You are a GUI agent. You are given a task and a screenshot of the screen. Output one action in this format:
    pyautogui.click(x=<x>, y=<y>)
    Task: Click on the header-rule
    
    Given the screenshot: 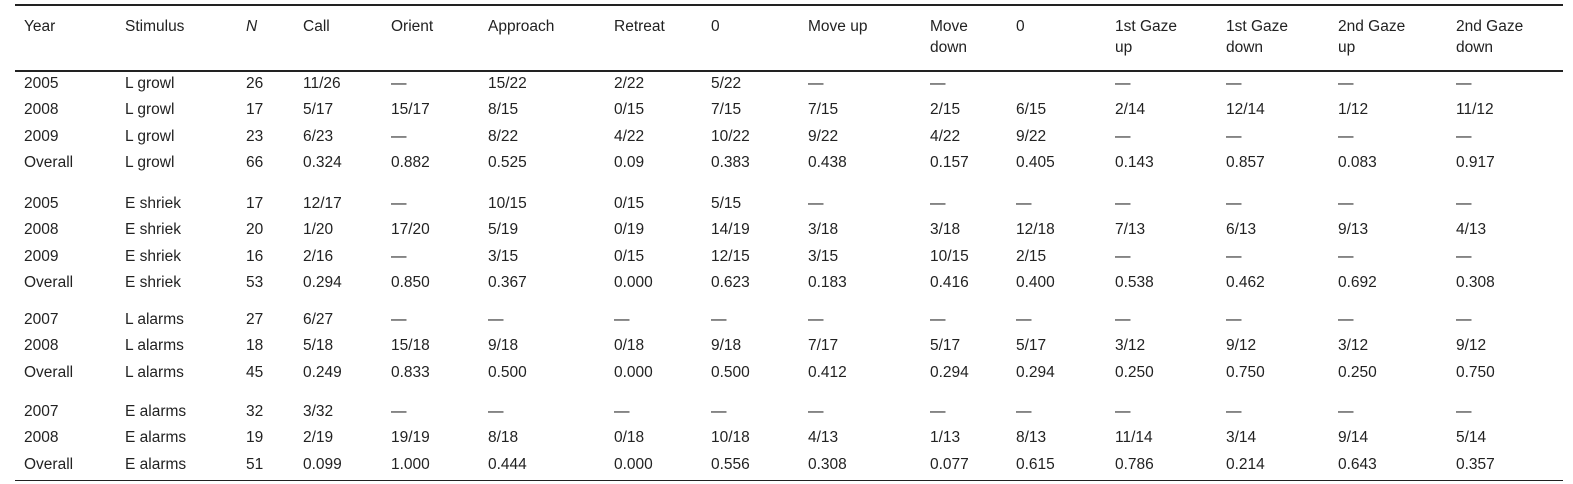 What is the action you would take?
    pyautogui.click(x=789, y=71)
    